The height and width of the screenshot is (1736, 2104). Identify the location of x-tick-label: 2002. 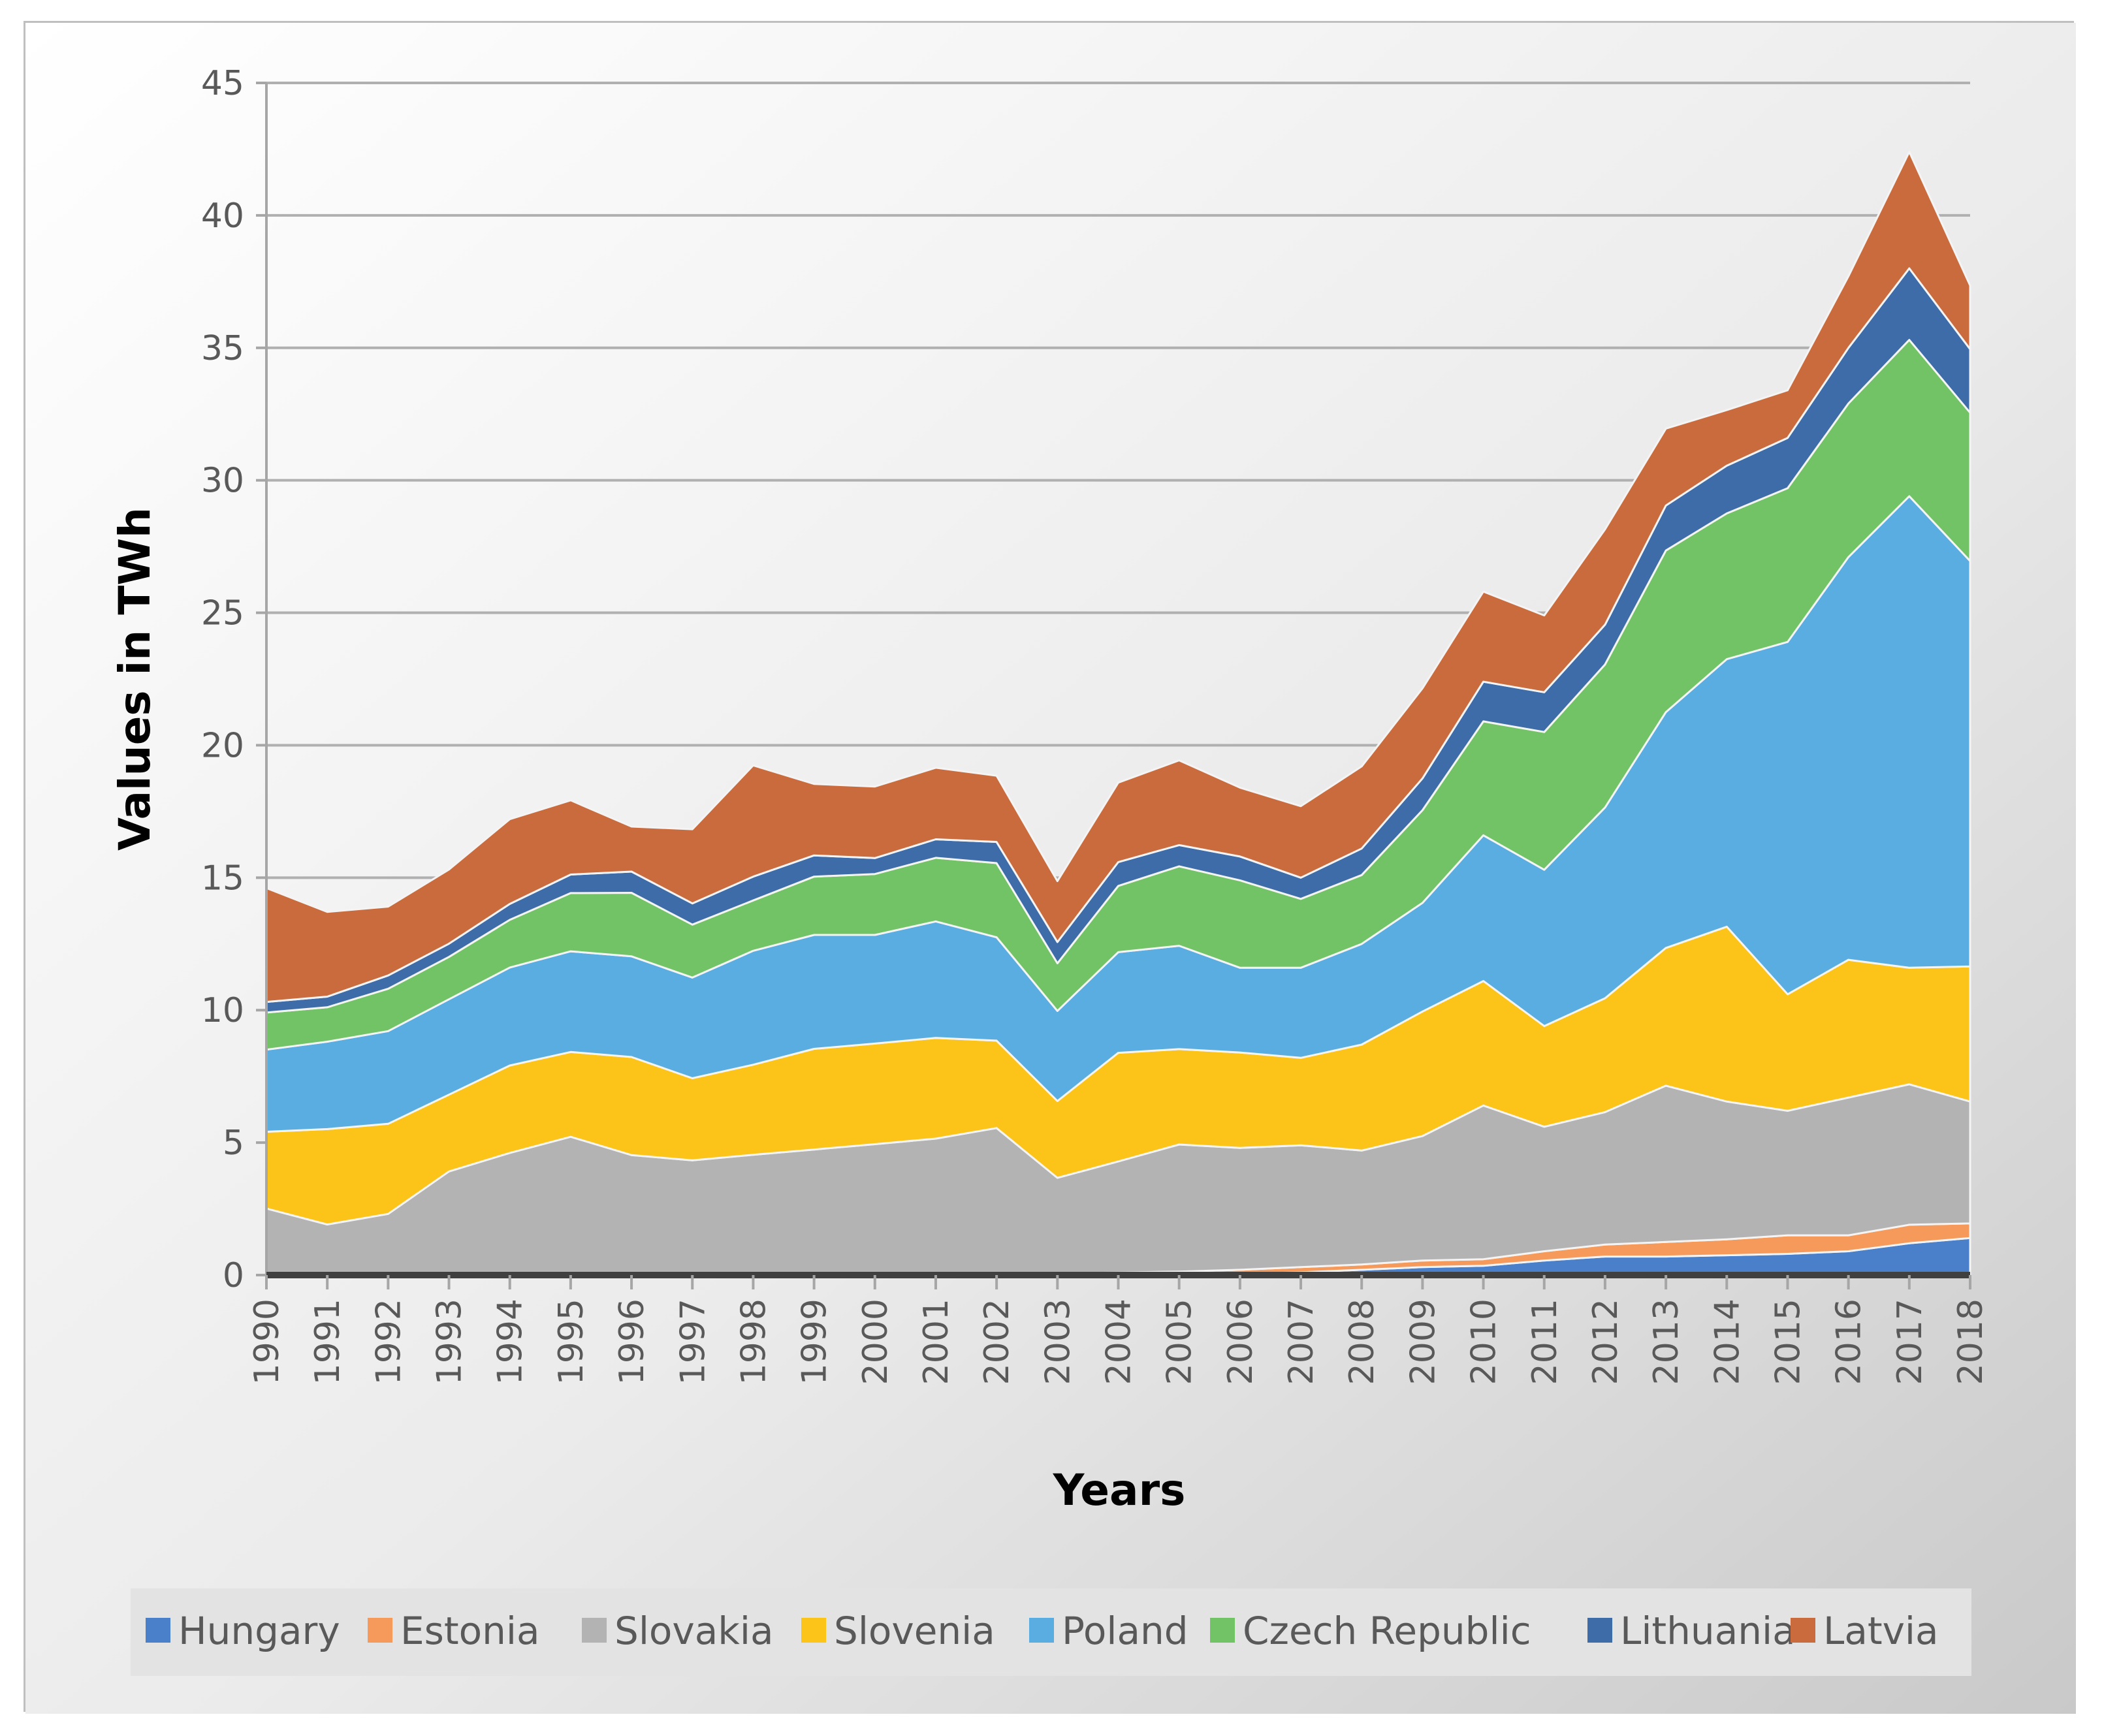
(997, 1342).